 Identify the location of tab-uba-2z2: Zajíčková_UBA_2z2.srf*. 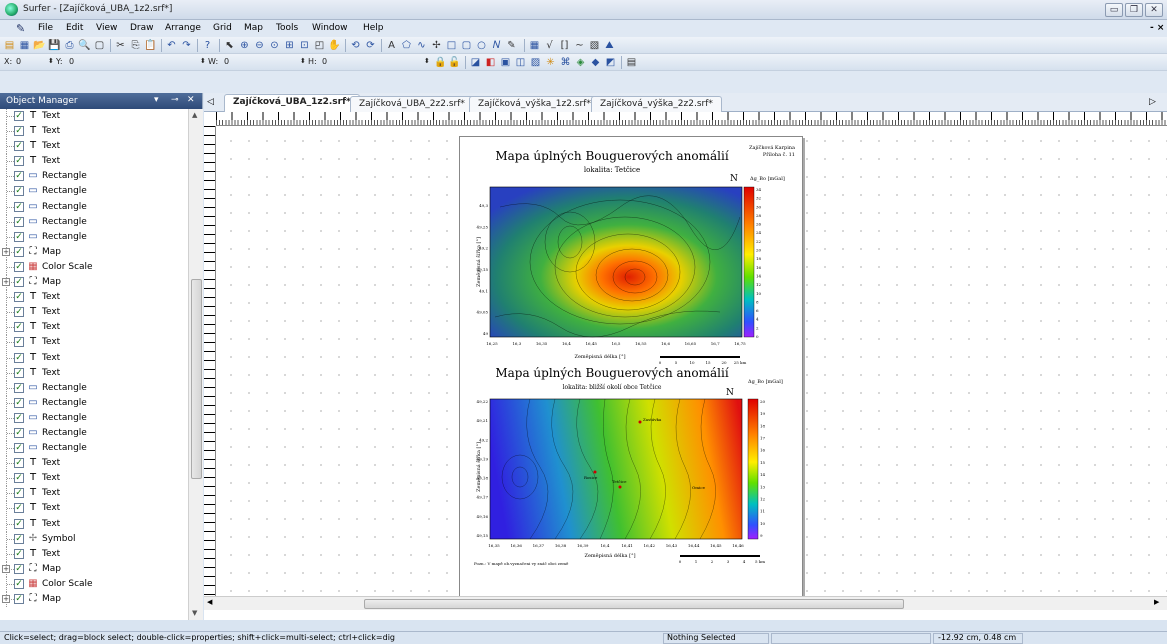
(412, 104).